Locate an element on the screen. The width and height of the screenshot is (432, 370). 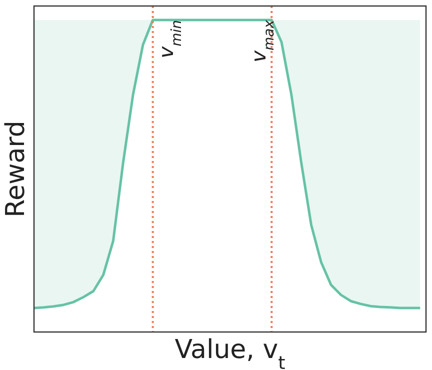
y-axis-title: Reward is located at coordinates (16, 169).